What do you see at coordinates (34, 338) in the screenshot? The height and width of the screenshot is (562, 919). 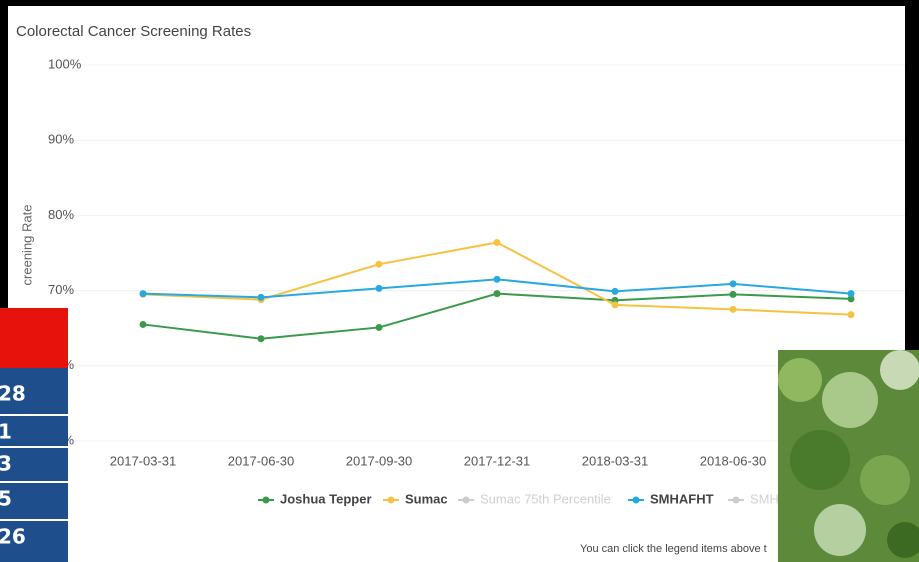 I see `table-header` at bounding box center [34, 338].